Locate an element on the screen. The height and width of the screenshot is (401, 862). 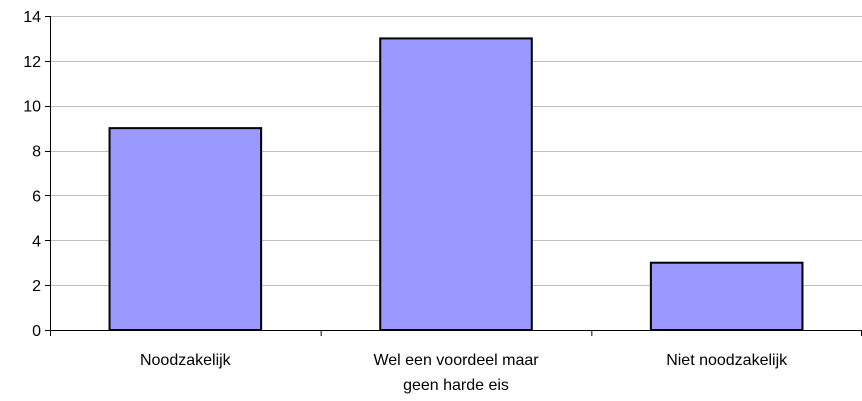
y-tick-label: 12 is located at coordinates (32, 62).